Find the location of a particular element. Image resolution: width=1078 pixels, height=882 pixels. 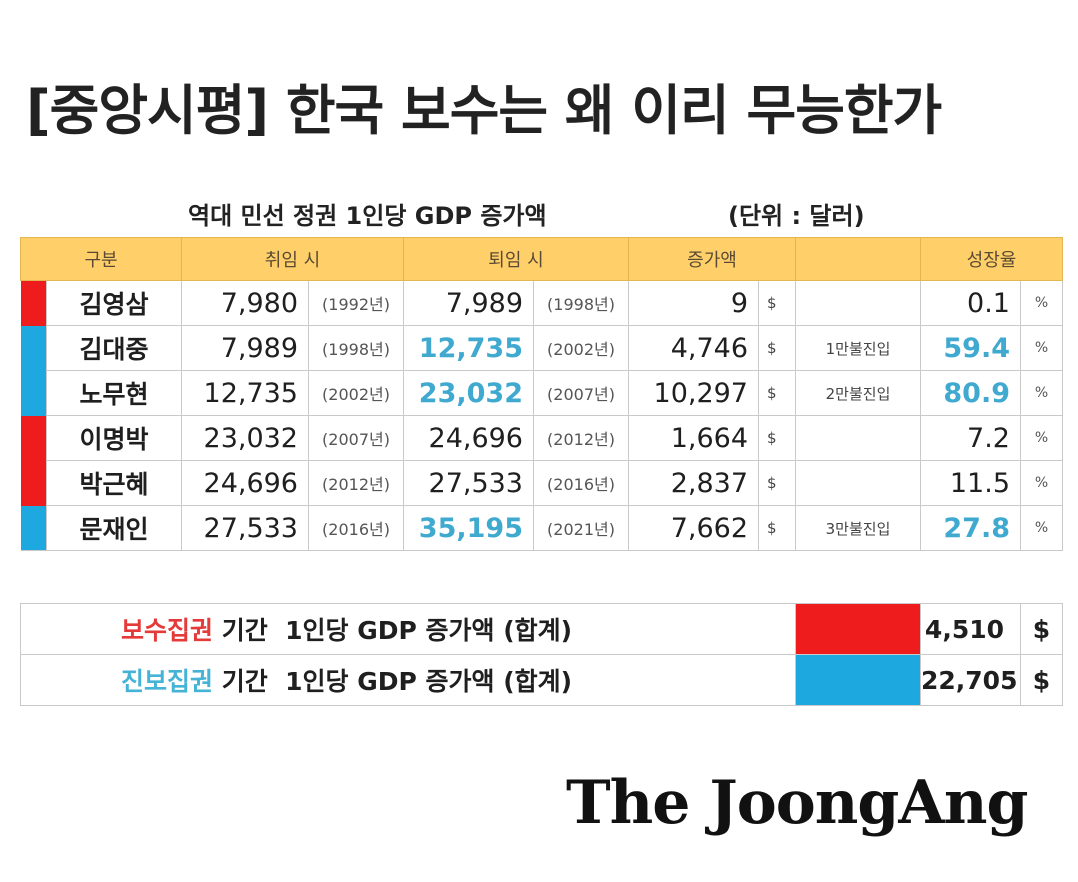

table-row: 박근혜 24,696 (2012년) 27,533 (2016년) 2,837 $11.5% is located at coordinates (541, 483).